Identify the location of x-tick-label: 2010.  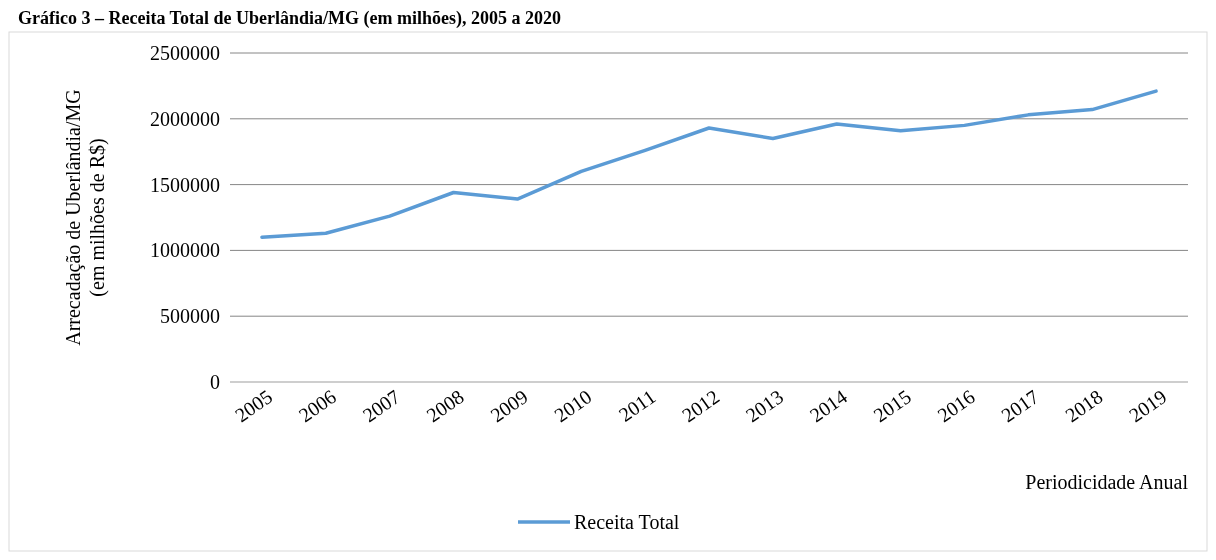
(573, 406).